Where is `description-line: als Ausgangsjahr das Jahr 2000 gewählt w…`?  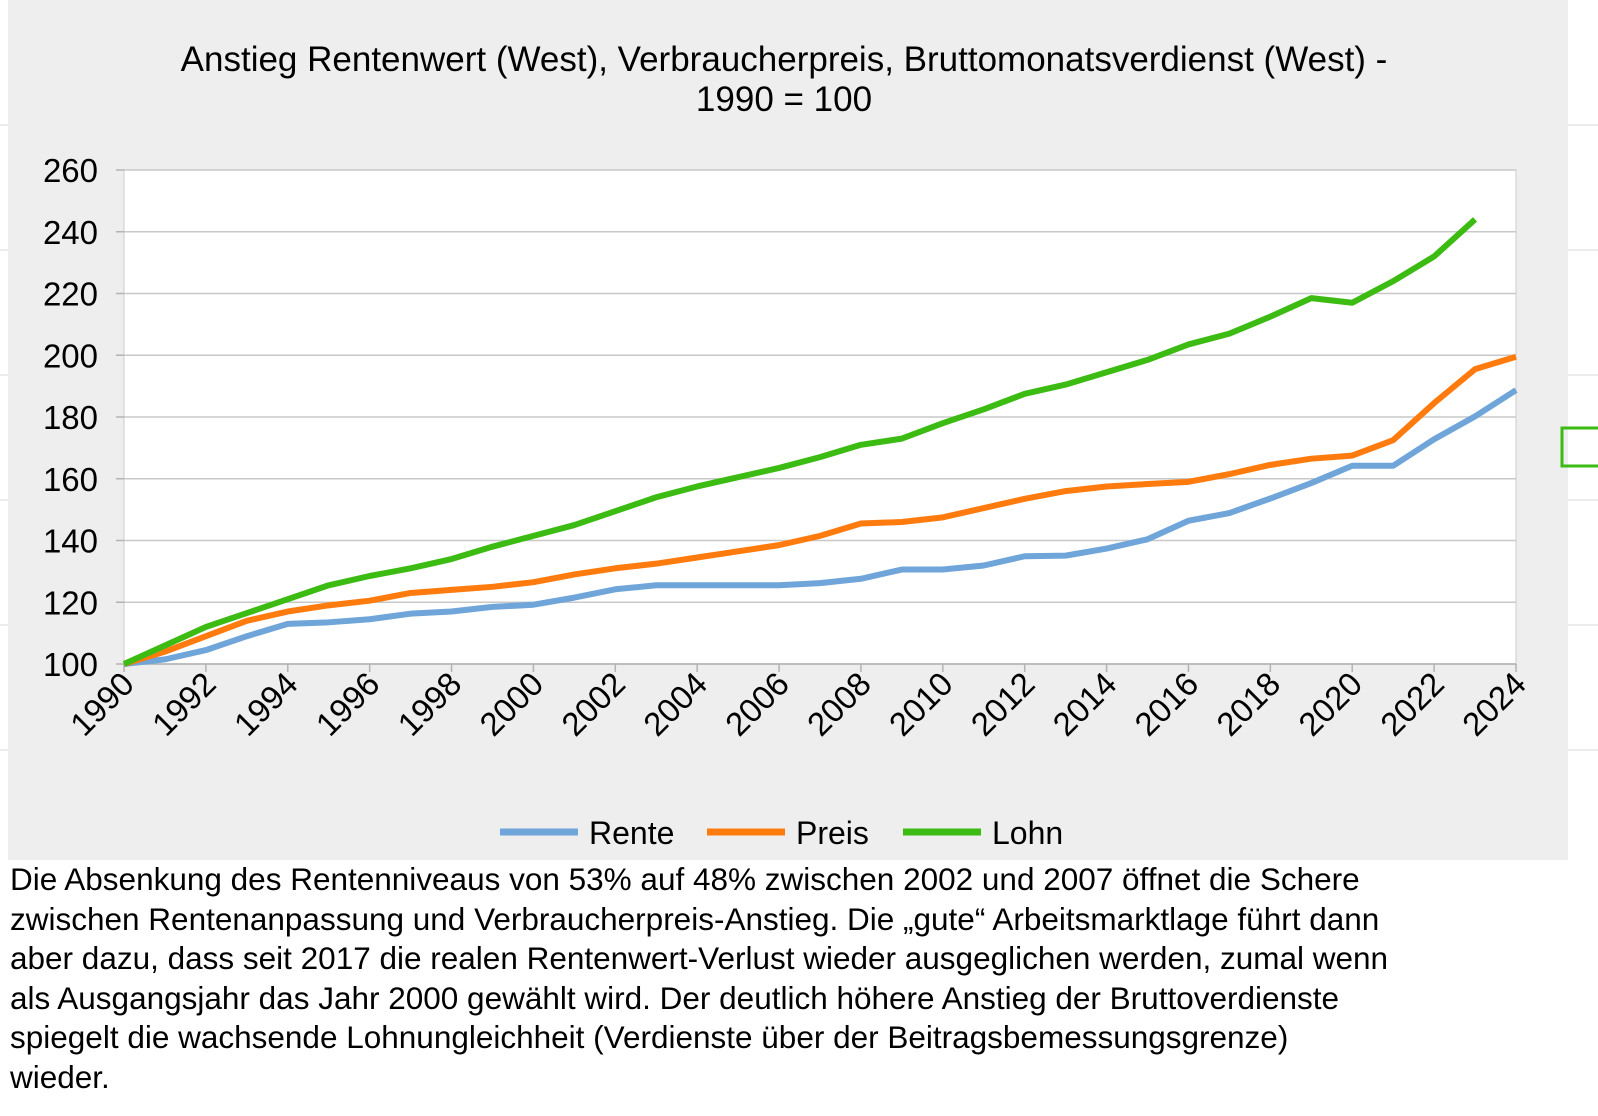
description-line: als Ausgangsjahr das Jahr 2000 gewählt w… is located at coordinates (675, 997).